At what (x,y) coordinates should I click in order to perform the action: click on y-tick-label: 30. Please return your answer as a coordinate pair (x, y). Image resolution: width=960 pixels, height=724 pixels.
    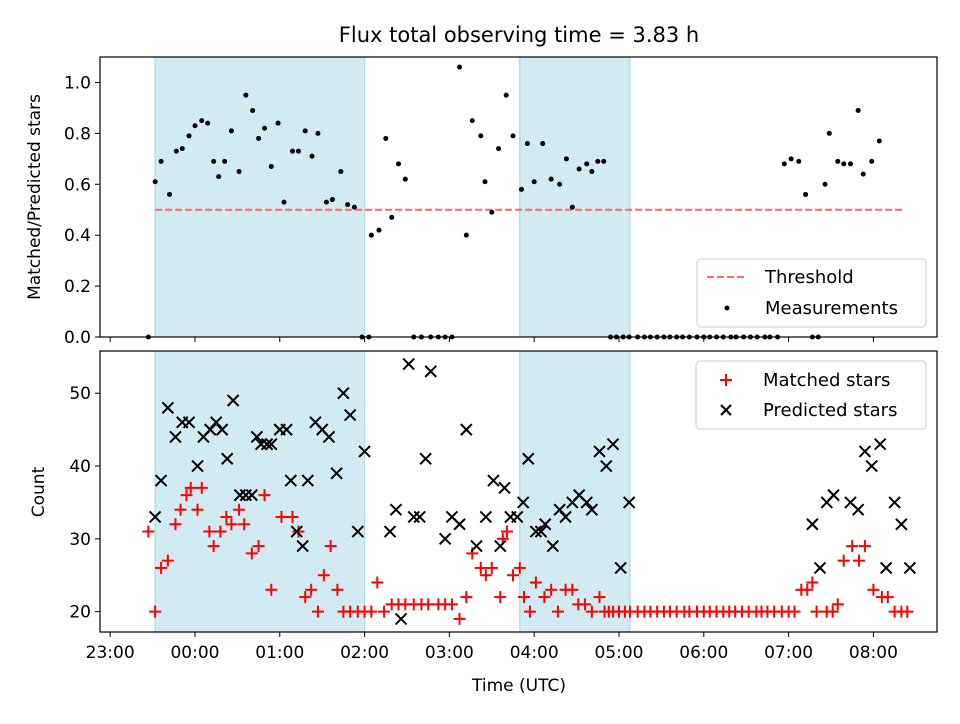
    Looking at the image, I should click on (80, 540).